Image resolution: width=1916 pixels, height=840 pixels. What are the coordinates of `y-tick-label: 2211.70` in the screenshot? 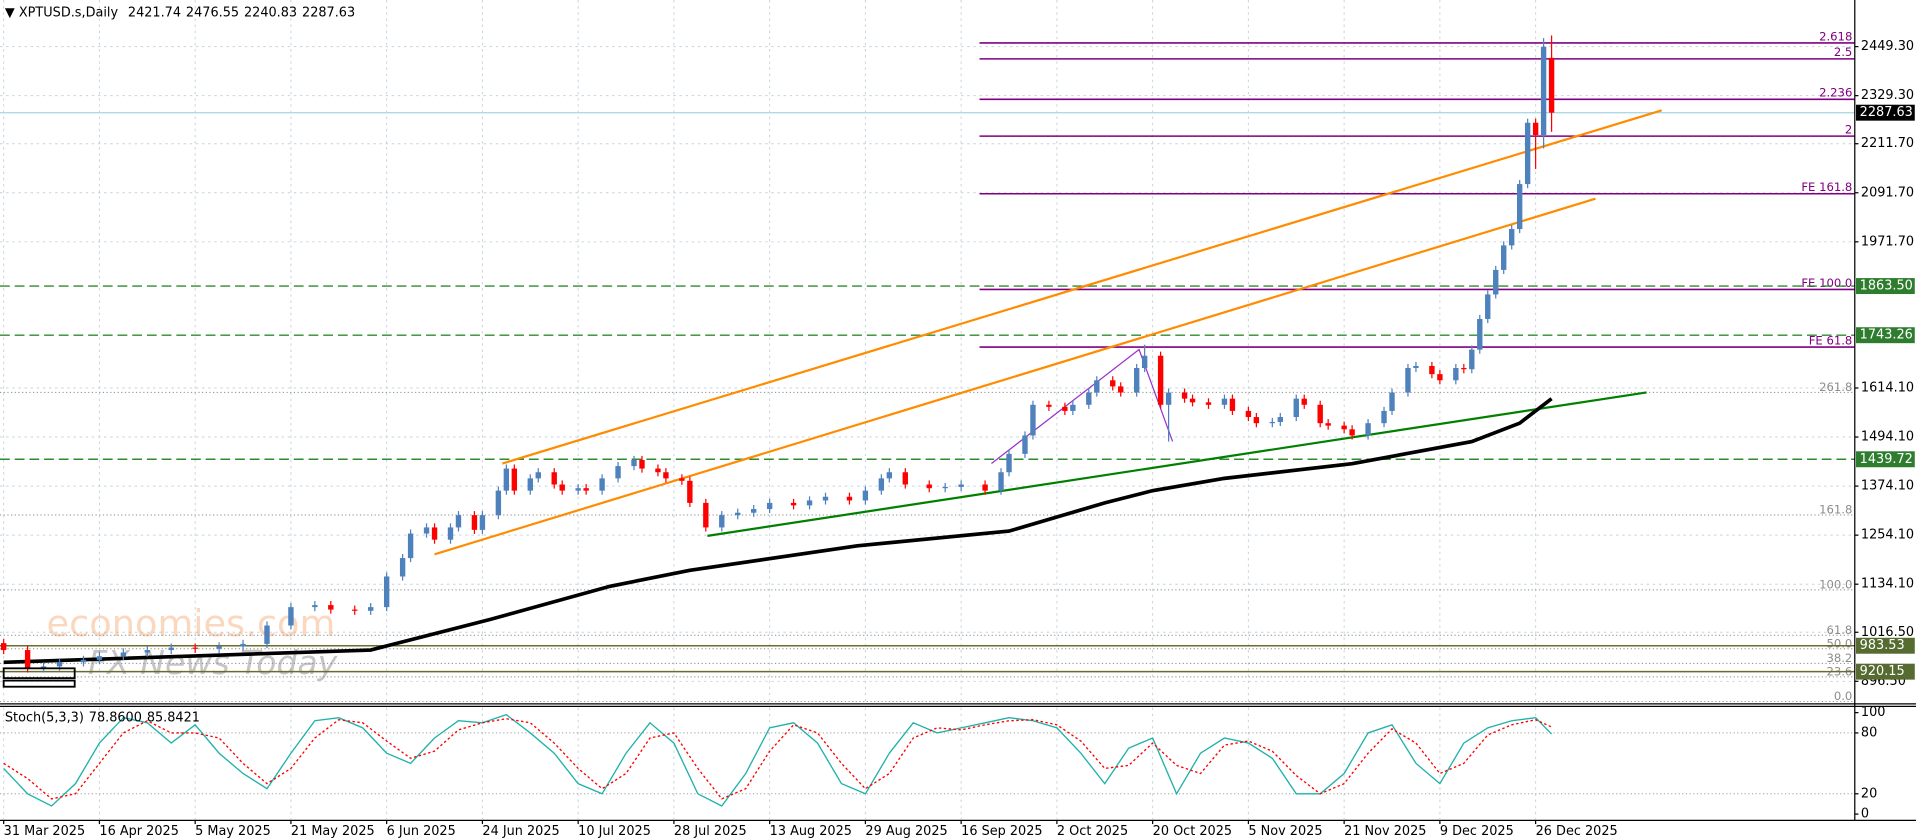 It's located at (1887, 143).